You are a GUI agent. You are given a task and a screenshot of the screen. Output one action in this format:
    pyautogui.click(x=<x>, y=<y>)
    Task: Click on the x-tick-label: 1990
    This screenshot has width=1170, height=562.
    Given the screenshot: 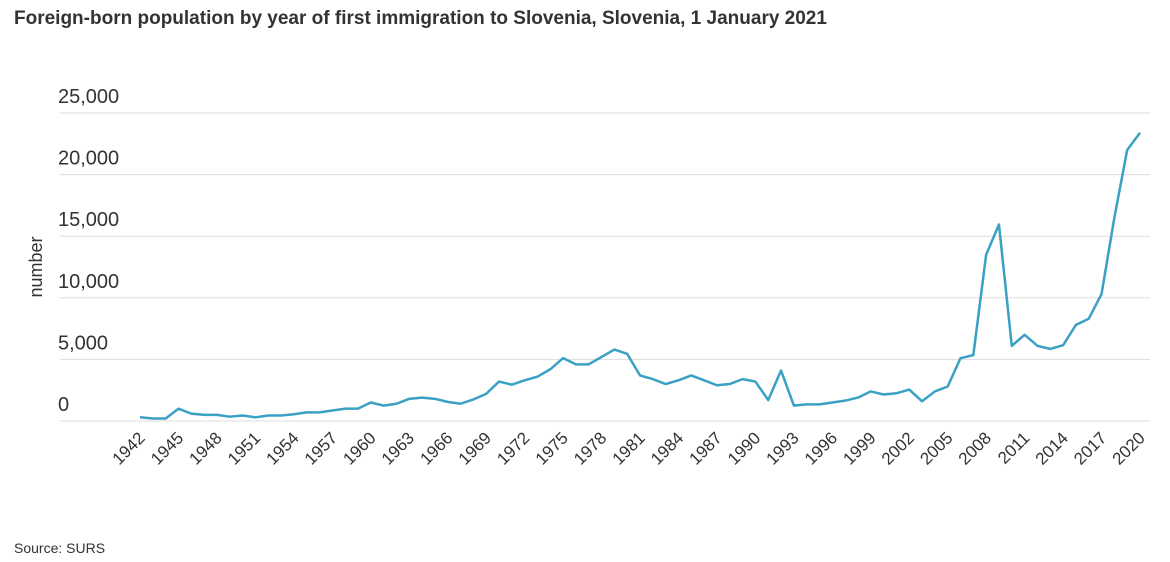 What is the action you would take?
    pyautogui.click(x=744, y=448)
    